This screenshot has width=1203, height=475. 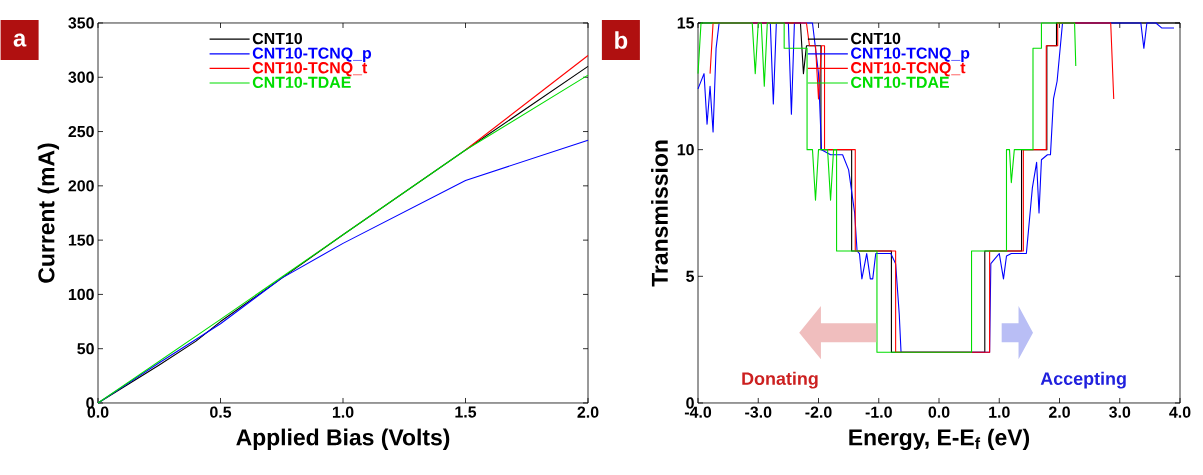 What do you see at coordinates (48, 213) in the screenshot?
I see `y-axis-title: Current (mA)` at bounding box center [48, 213].